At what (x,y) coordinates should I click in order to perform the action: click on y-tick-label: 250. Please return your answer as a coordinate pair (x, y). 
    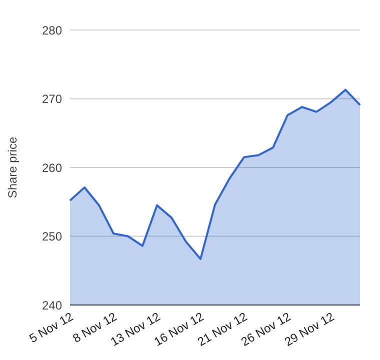
    Looking at the image, I should click on (52, 237).